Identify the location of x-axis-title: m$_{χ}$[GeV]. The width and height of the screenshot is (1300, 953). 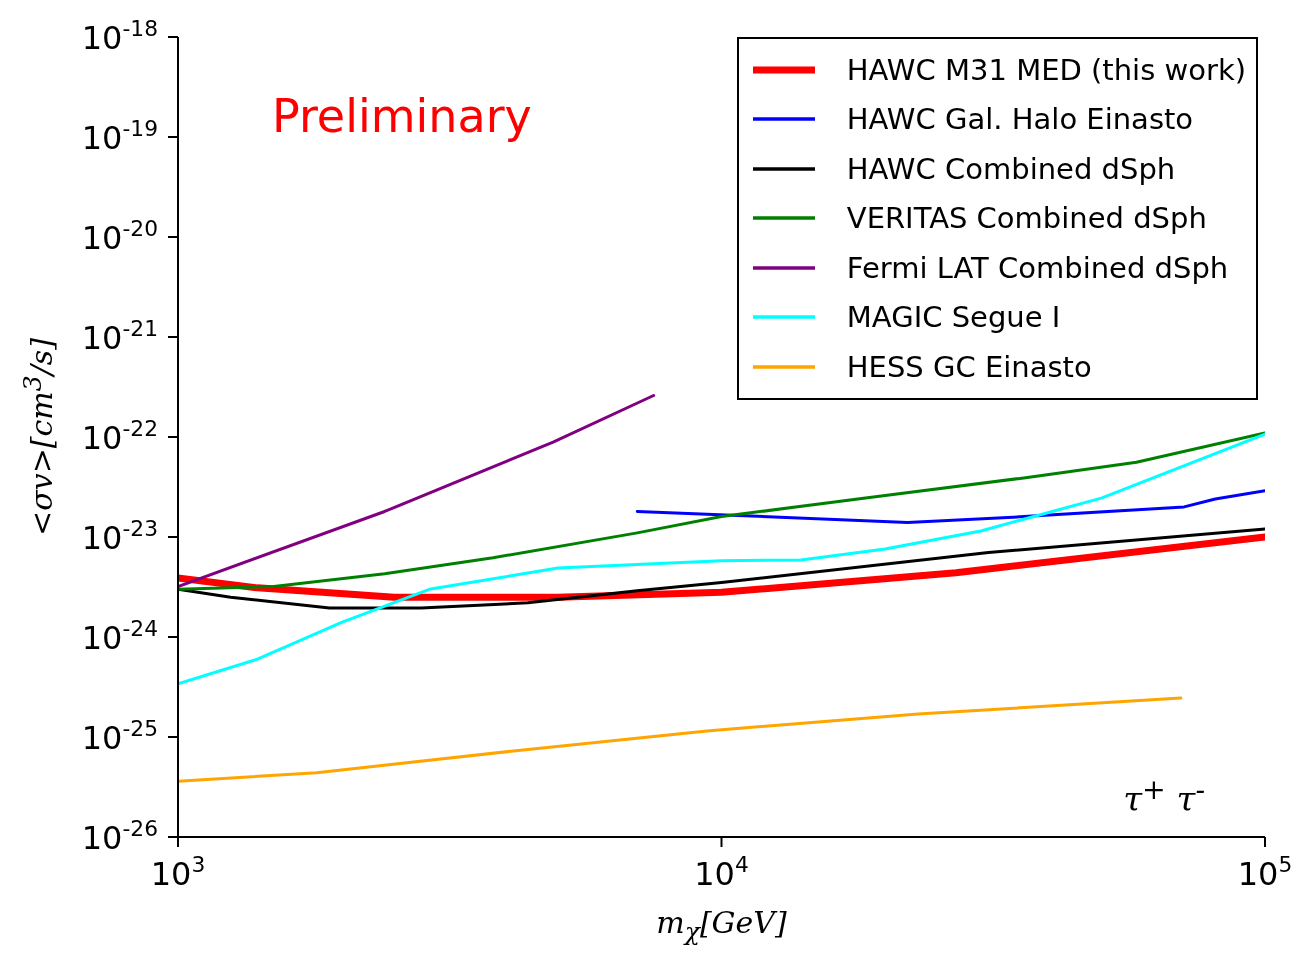
(721, 925).